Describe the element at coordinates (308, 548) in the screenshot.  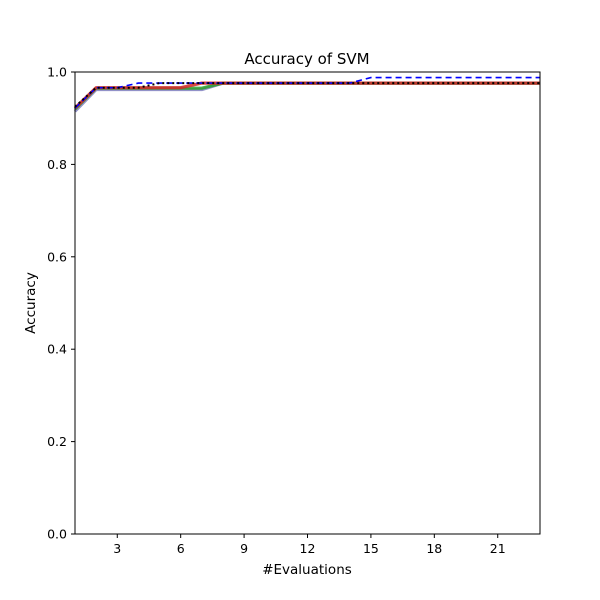
I see `x-tick-label: 12` at that location.